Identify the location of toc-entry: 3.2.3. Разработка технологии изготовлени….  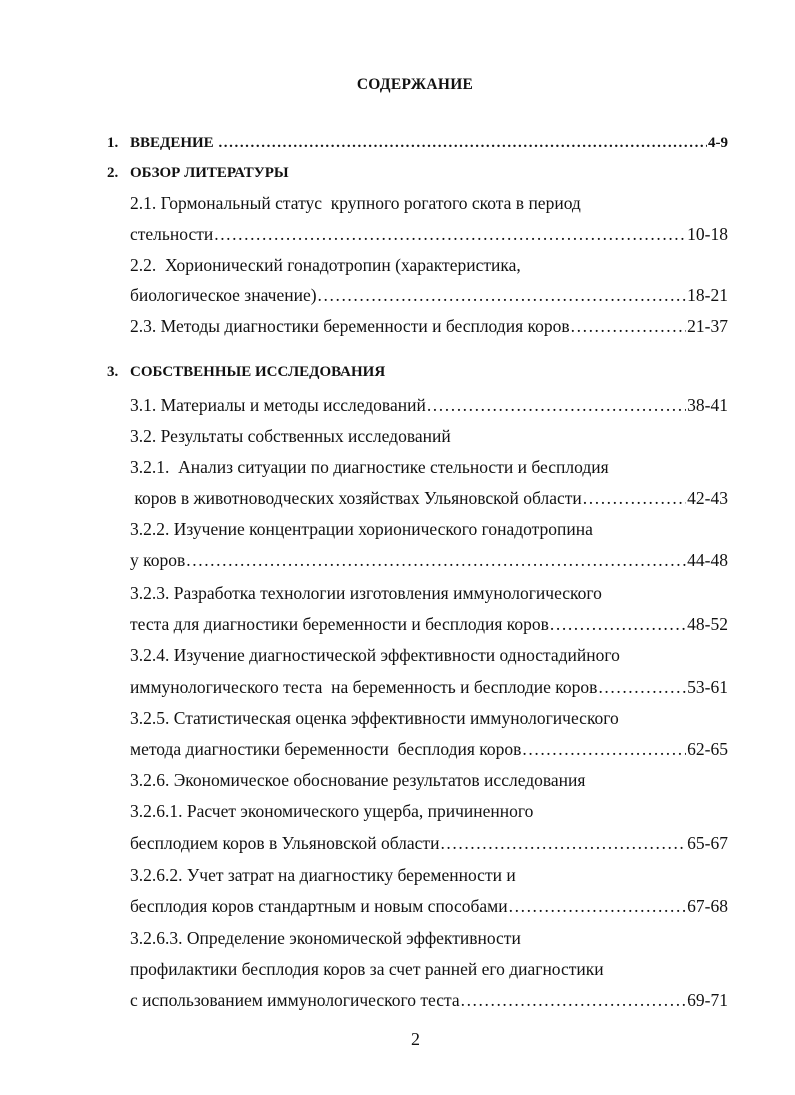
(429, 594).